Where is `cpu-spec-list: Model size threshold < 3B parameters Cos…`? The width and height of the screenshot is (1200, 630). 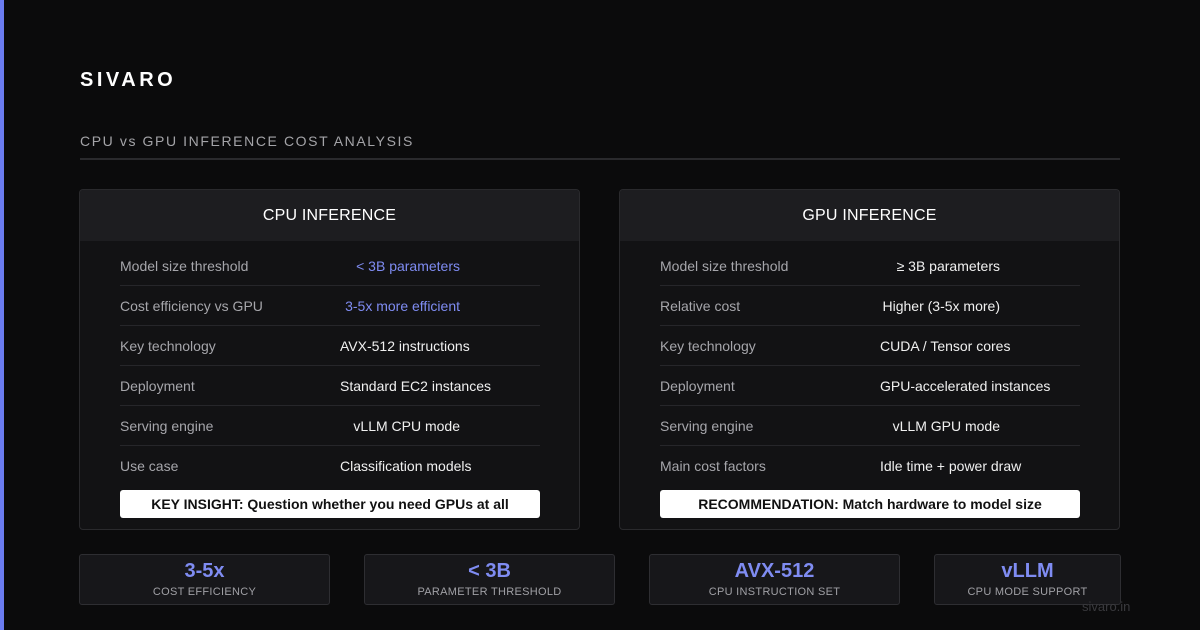
cpu-spec-list: Model size threshold < 3B parameters Cos… is located at coordinates (330, 366).